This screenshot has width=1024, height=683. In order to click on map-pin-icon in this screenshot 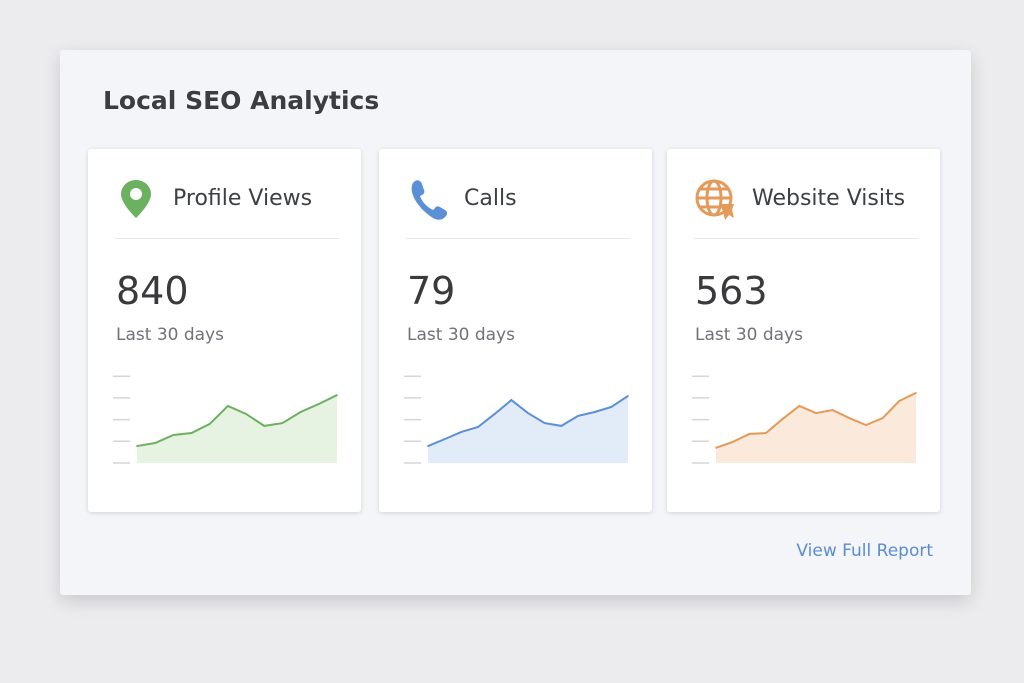, I will do `click(136, 199)`.